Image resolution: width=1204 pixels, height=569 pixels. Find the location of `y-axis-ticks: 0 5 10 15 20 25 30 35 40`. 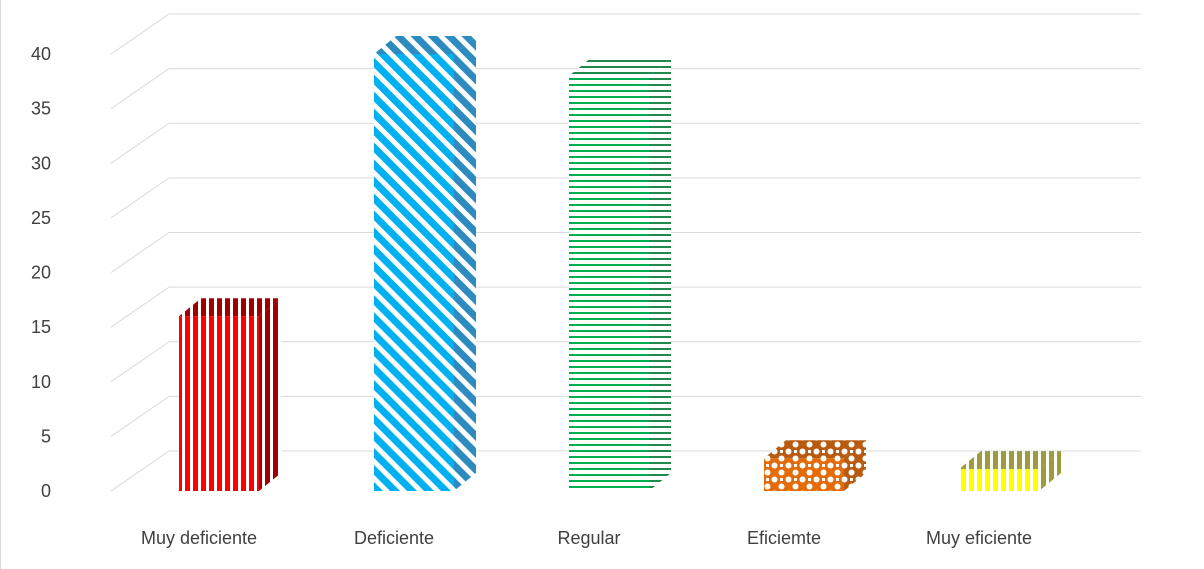

y-axis-ticks: 0 5 10 15 20 25 30 35 40 is located at coordinates (41, 272).